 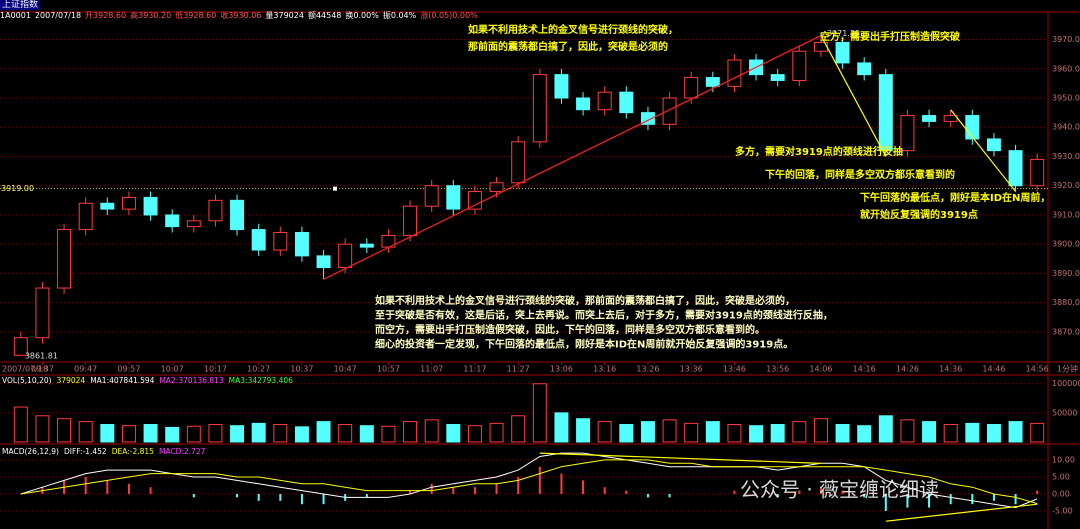 I want to click on x-tick-label: 14:36, so click(x=950, y=369).